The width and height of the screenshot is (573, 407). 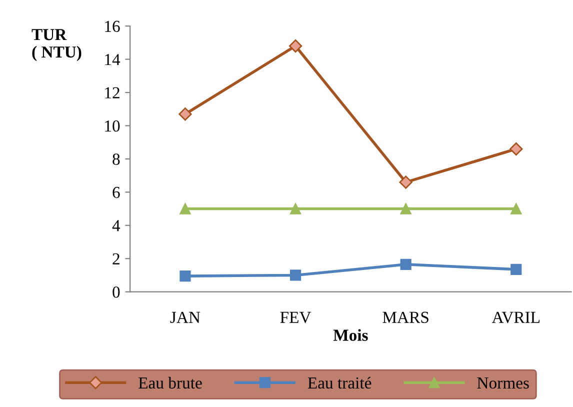 What do you see at coordinates (112, 26) in the screenshot?
I see `y-tick-label: 16` at bounding box center [112, 26].